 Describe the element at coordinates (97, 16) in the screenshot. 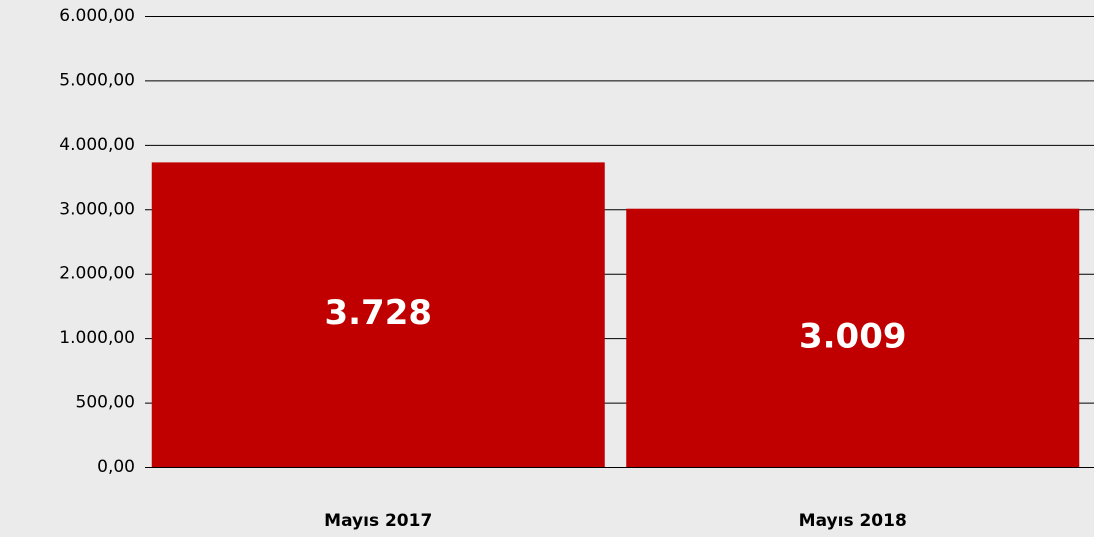

I see `y-tick-label: 6.000,00` at that location.